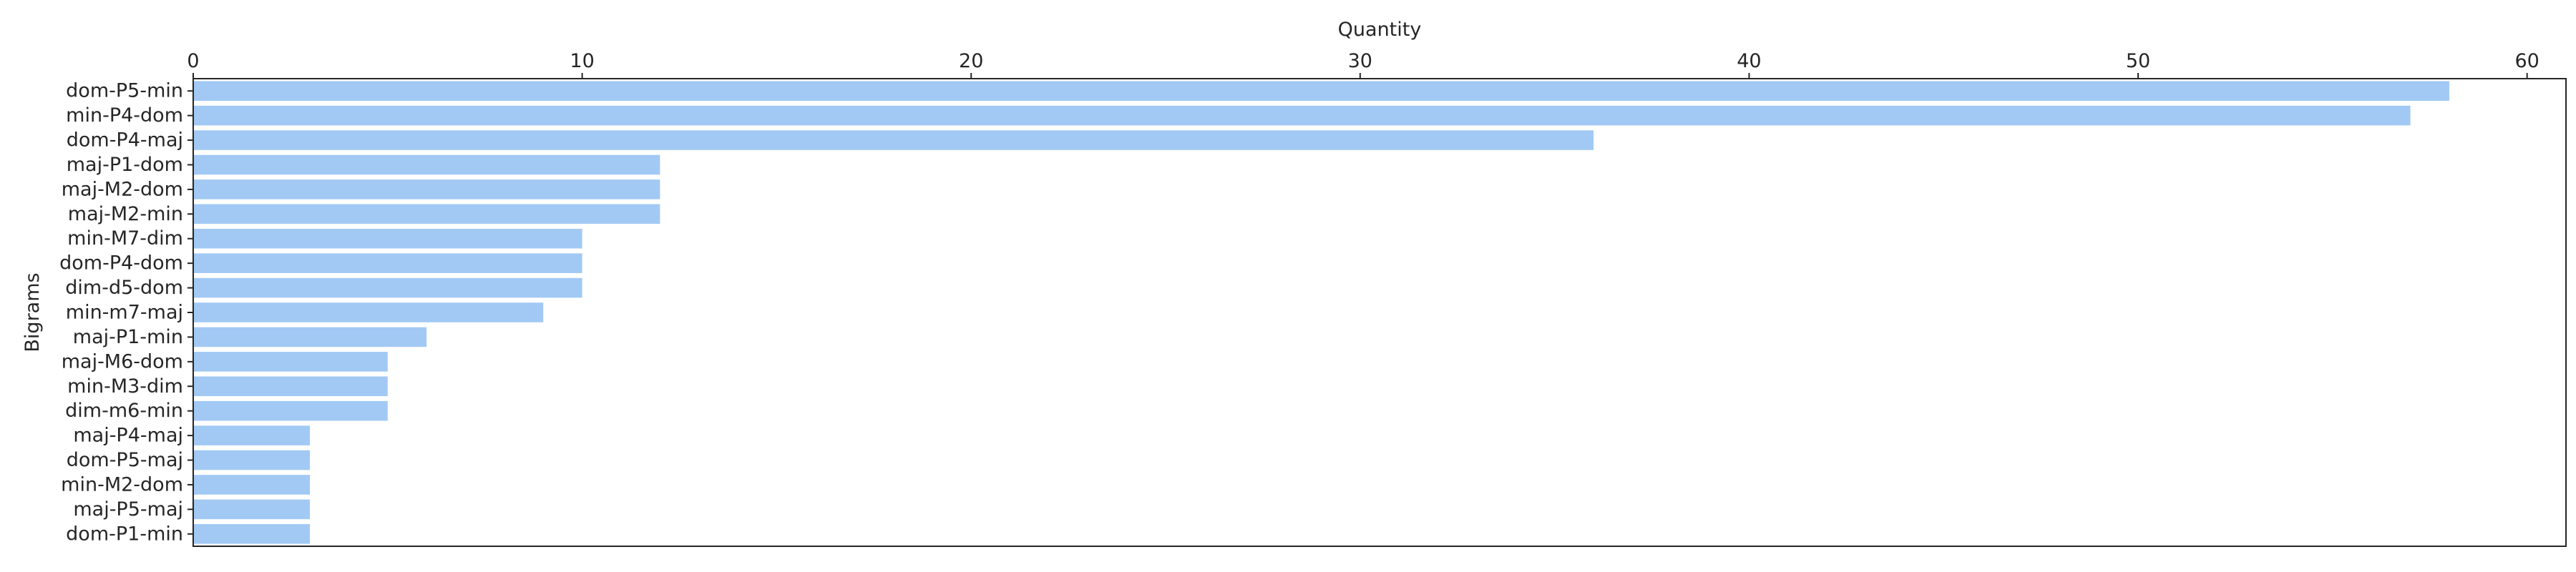 Image resolution: width=2576 pixels, height=572 pixels. Describe the element at coordinates (1321, 91) in the screenshot. I see `bar-dom-P5-min` at that location.